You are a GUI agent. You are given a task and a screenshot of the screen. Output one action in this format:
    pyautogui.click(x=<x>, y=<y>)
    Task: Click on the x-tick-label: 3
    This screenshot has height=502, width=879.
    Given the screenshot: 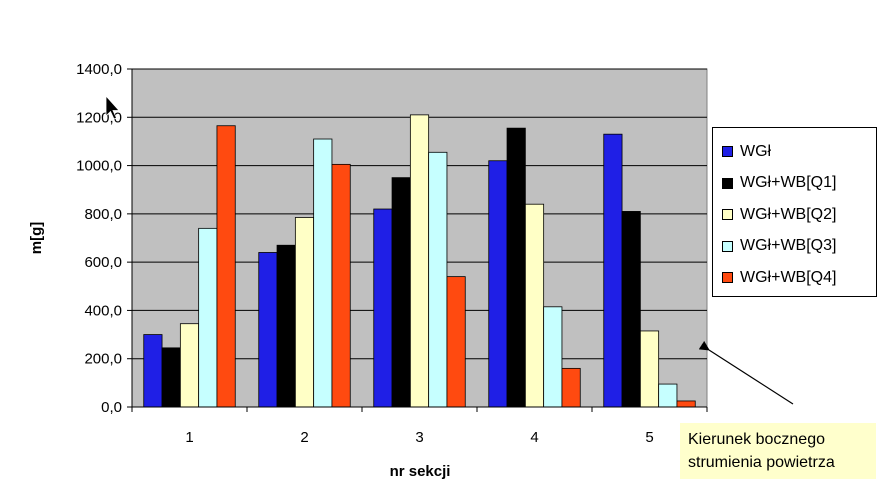 What is the action you would take?
    pyautogui.click(x=419, y=437)
    